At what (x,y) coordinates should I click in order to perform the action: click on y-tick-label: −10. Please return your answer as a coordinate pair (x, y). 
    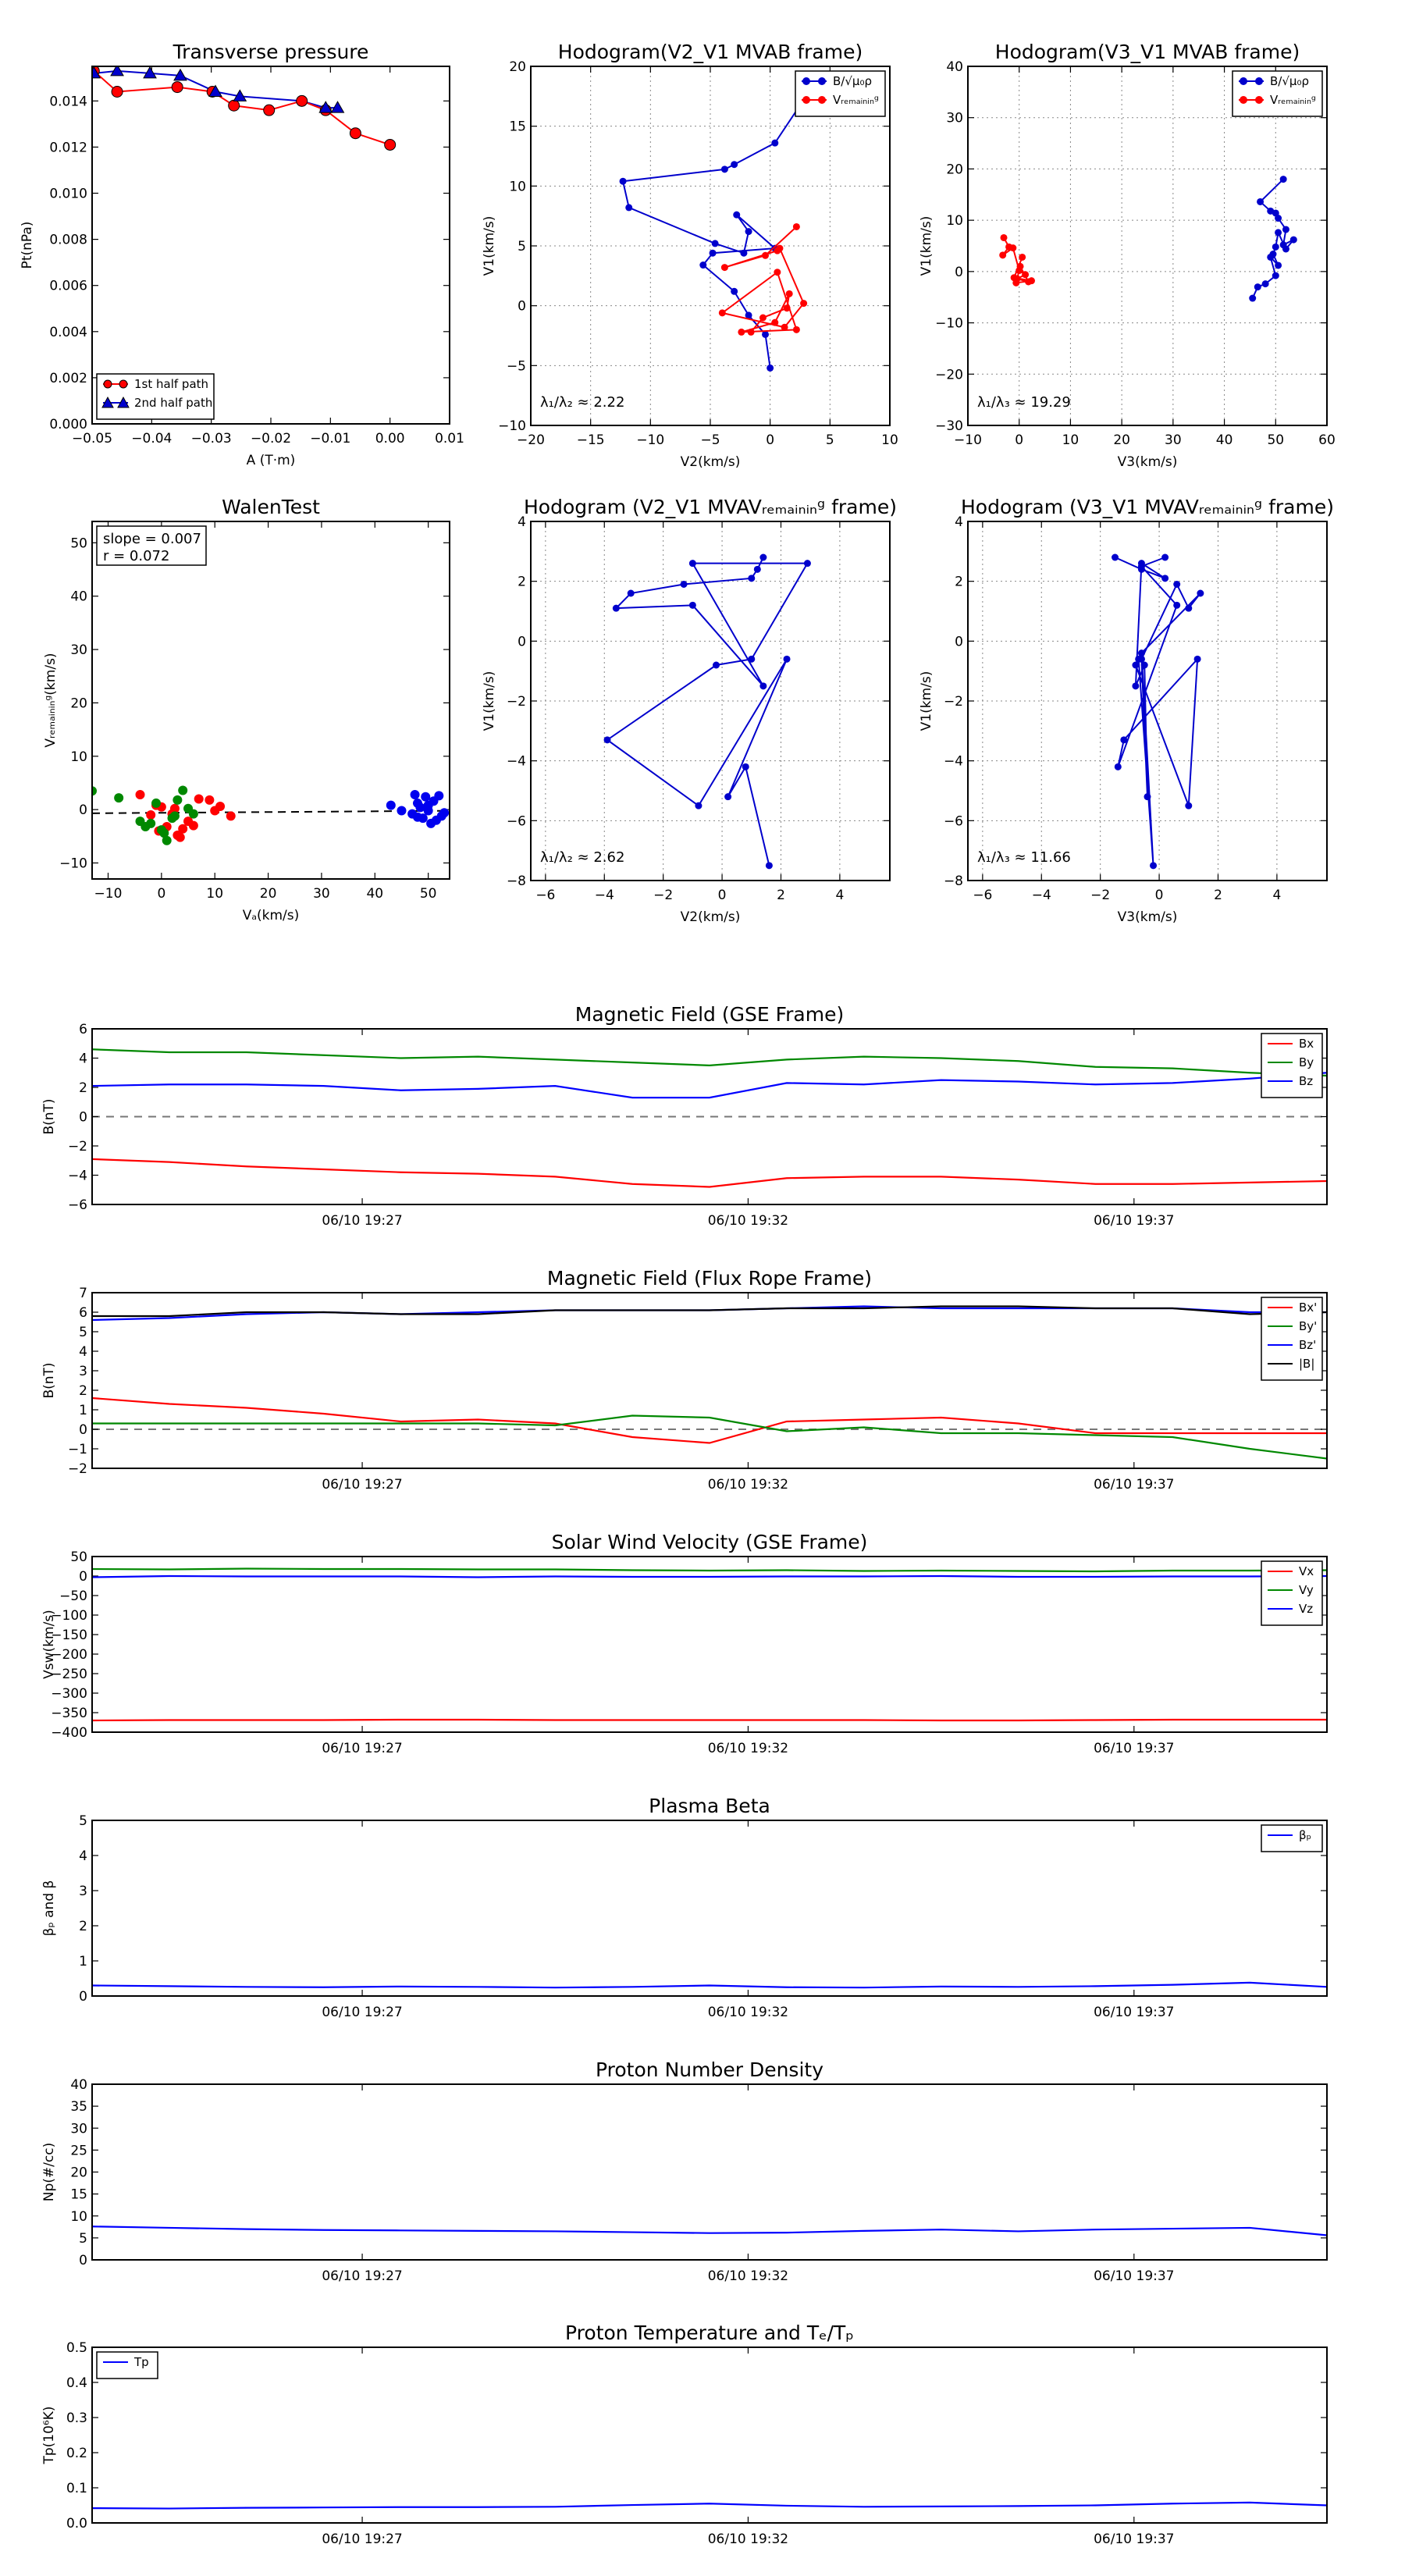
    Looking at the image, I should click on (949, 324).